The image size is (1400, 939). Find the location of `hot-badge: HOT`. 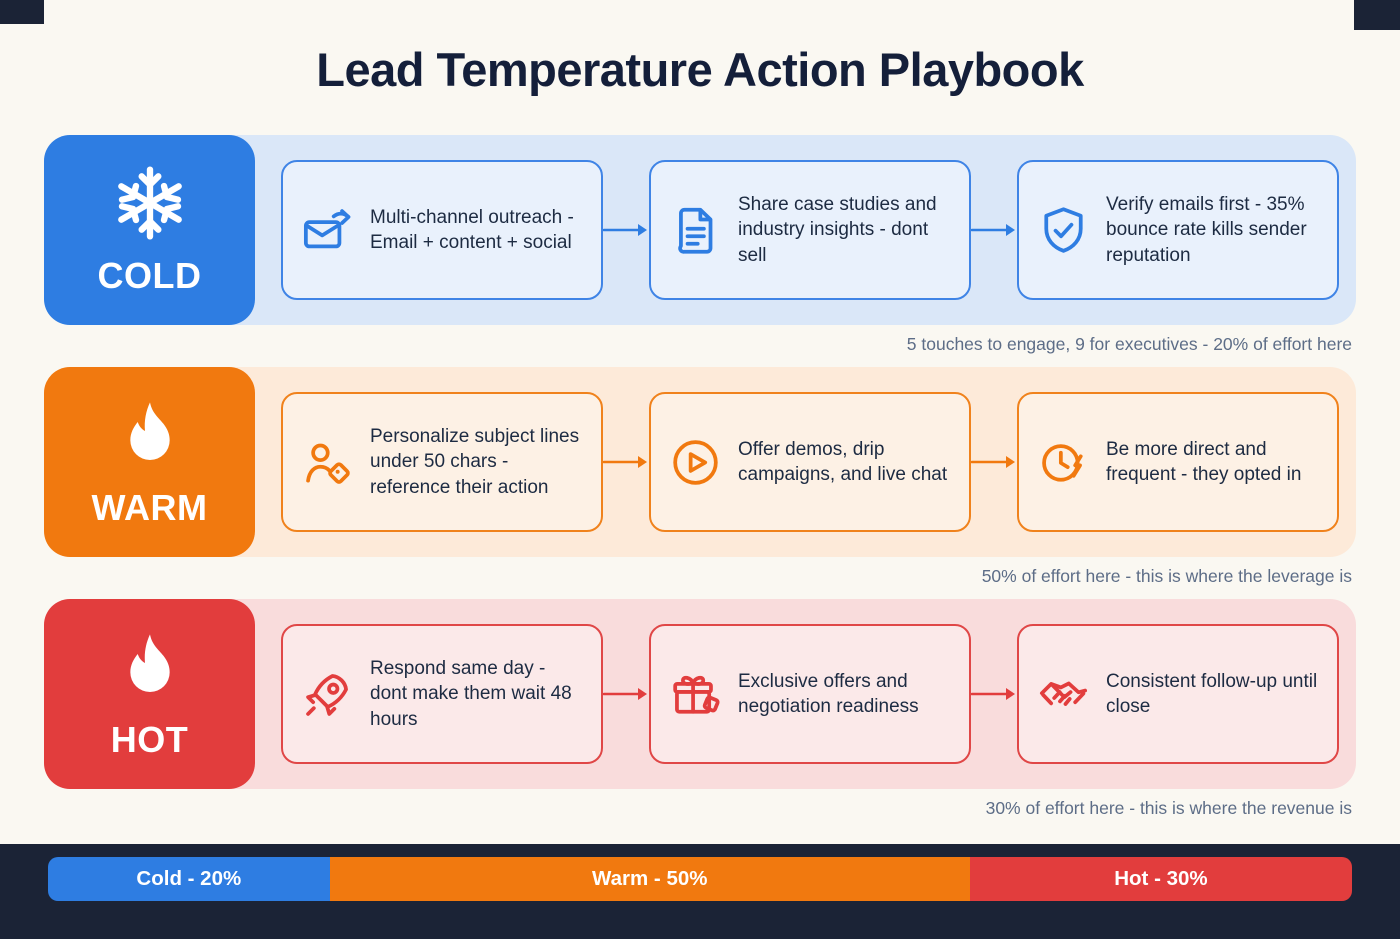

hot-badge: HOT is located at coordinates (149, 694).